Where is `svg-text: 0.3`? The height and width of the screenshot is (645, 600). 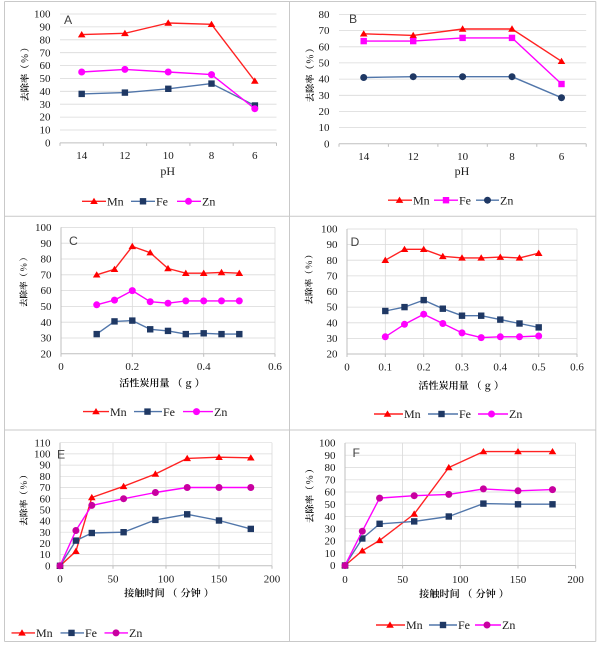
svg-text: 0.3 is located at coordinates (462, 368).